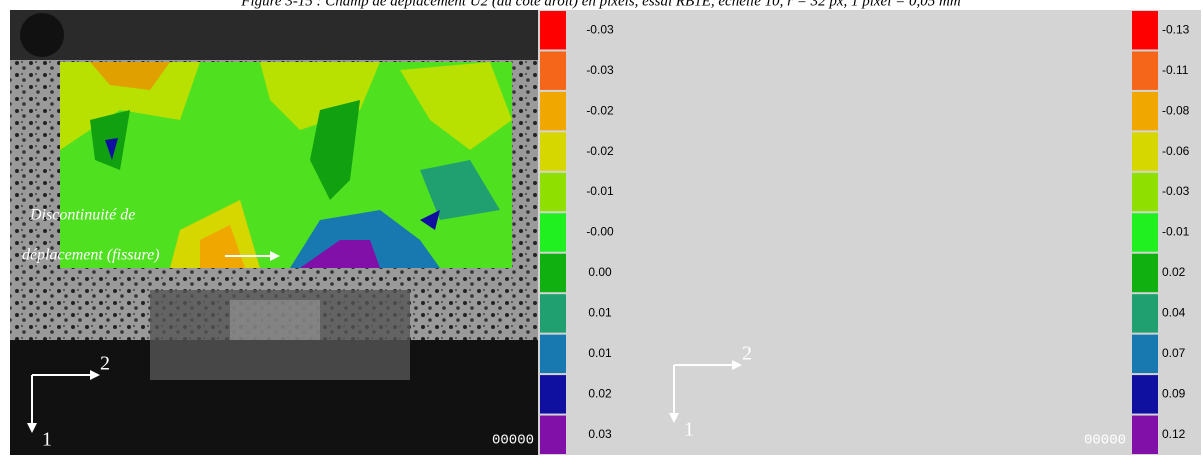 Image resolution: width=1203 pixels, height=464 pixels. Describe the element at coordinates (1174, 353) in the screenshot. I see `colorbar-label: 0.07` at that location.